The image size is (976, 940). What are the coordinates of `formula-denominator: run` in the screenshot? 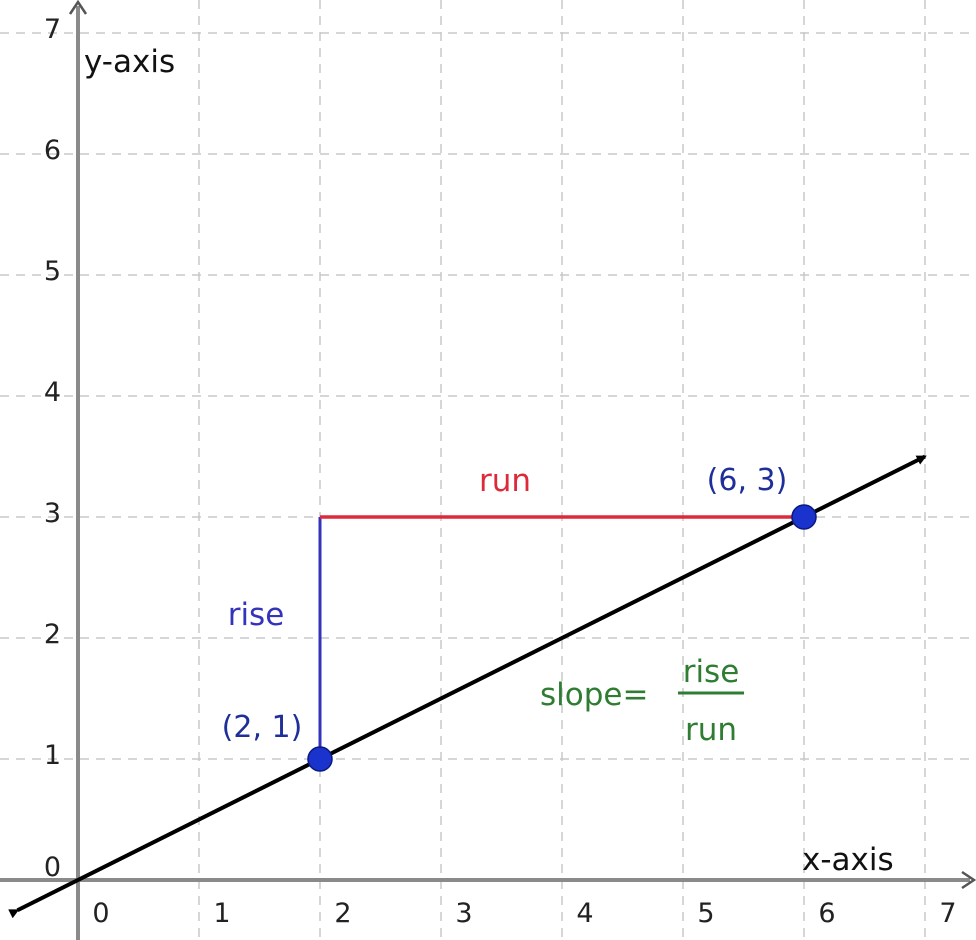 It's located at (711, 730).